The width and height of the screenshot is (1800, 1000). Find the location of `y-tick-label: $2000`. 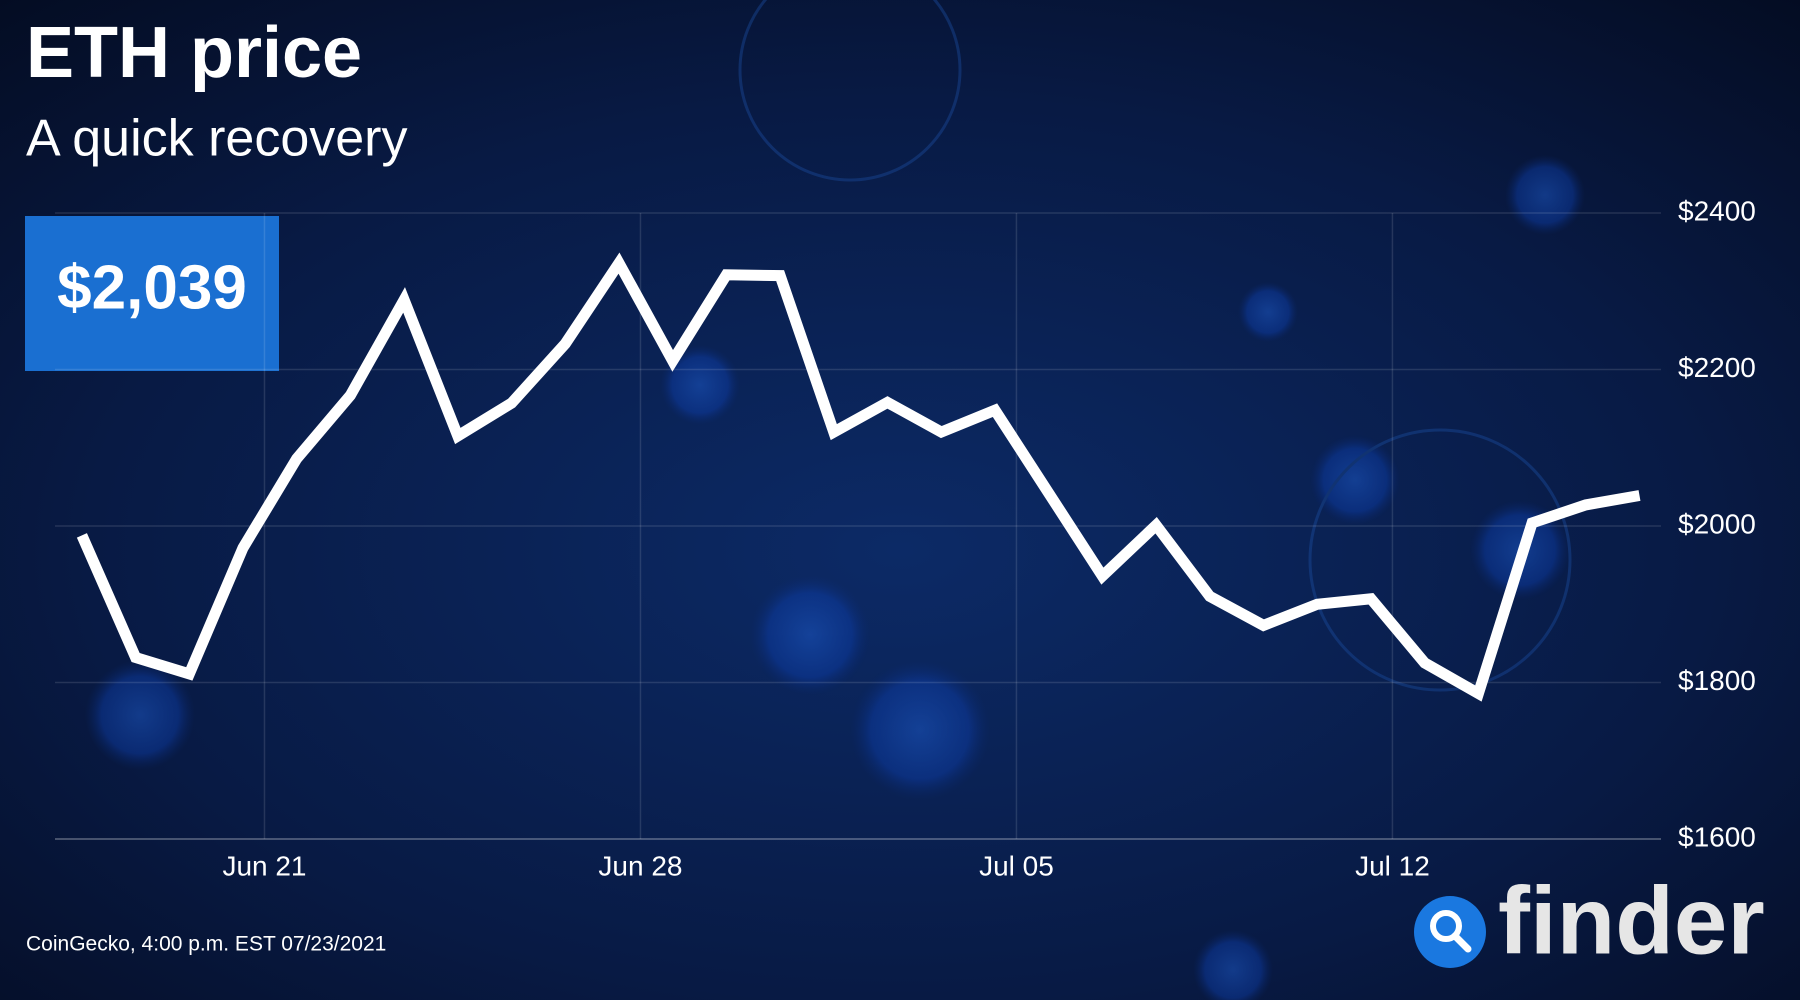

y-tick-label: $2000 is located at coordinates (1717, 523).